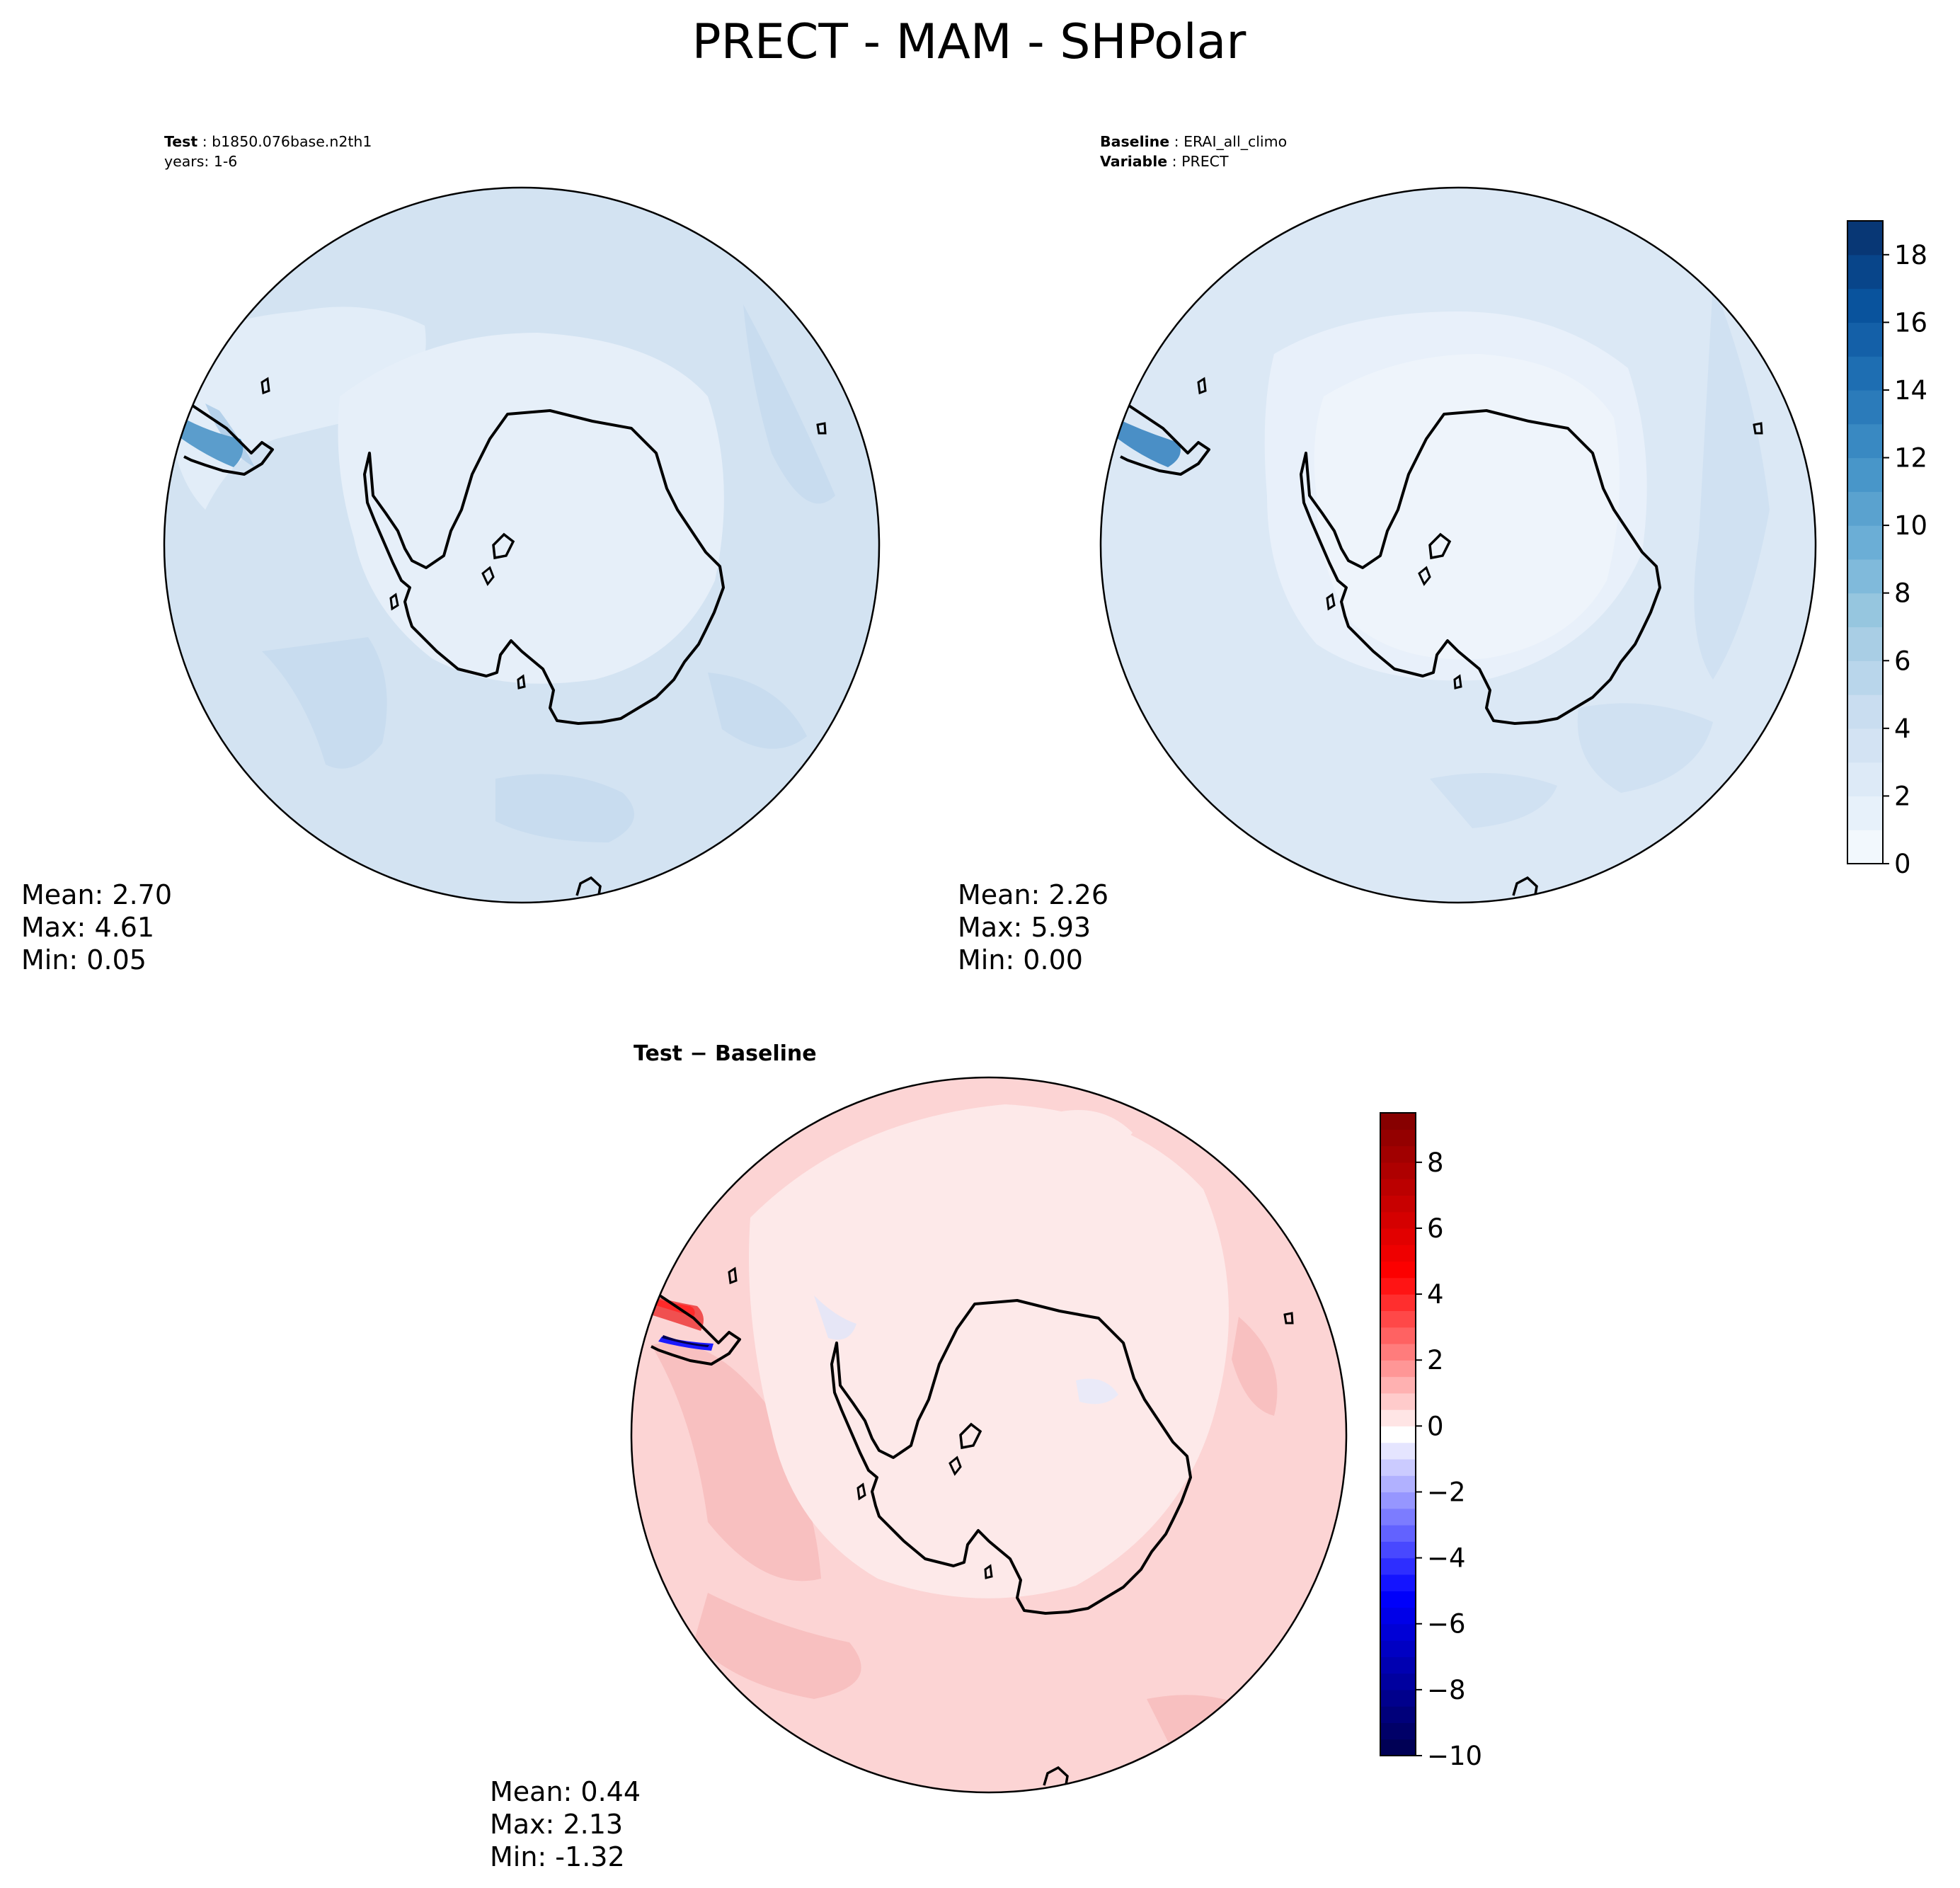  Describe the element at coordinates (725, 1053) in the screenshot. I see `diff-title: Test − Baseline` at that location.